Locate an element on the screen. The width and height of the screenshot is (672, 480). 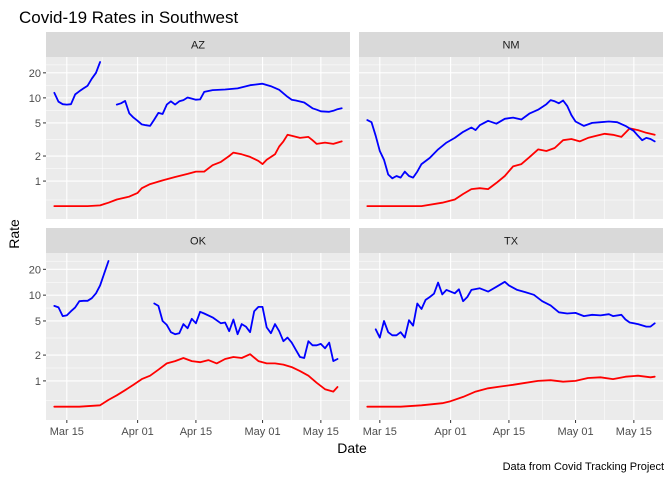
facet-label: OK is located at coordinates (198, 242).